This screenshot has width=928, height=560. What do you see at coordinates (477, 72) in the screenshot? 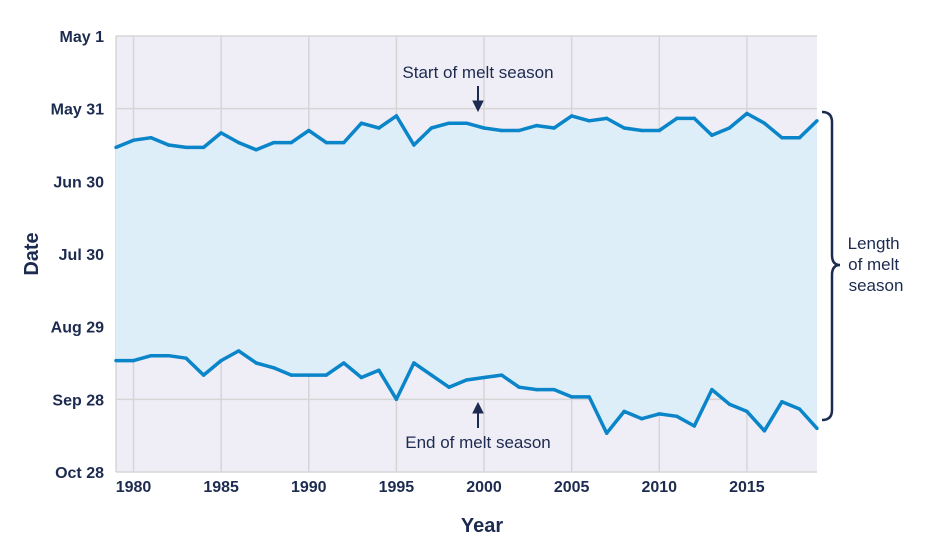
I see `start-annotation: Start of melt season` at bounding box center [477, 72].